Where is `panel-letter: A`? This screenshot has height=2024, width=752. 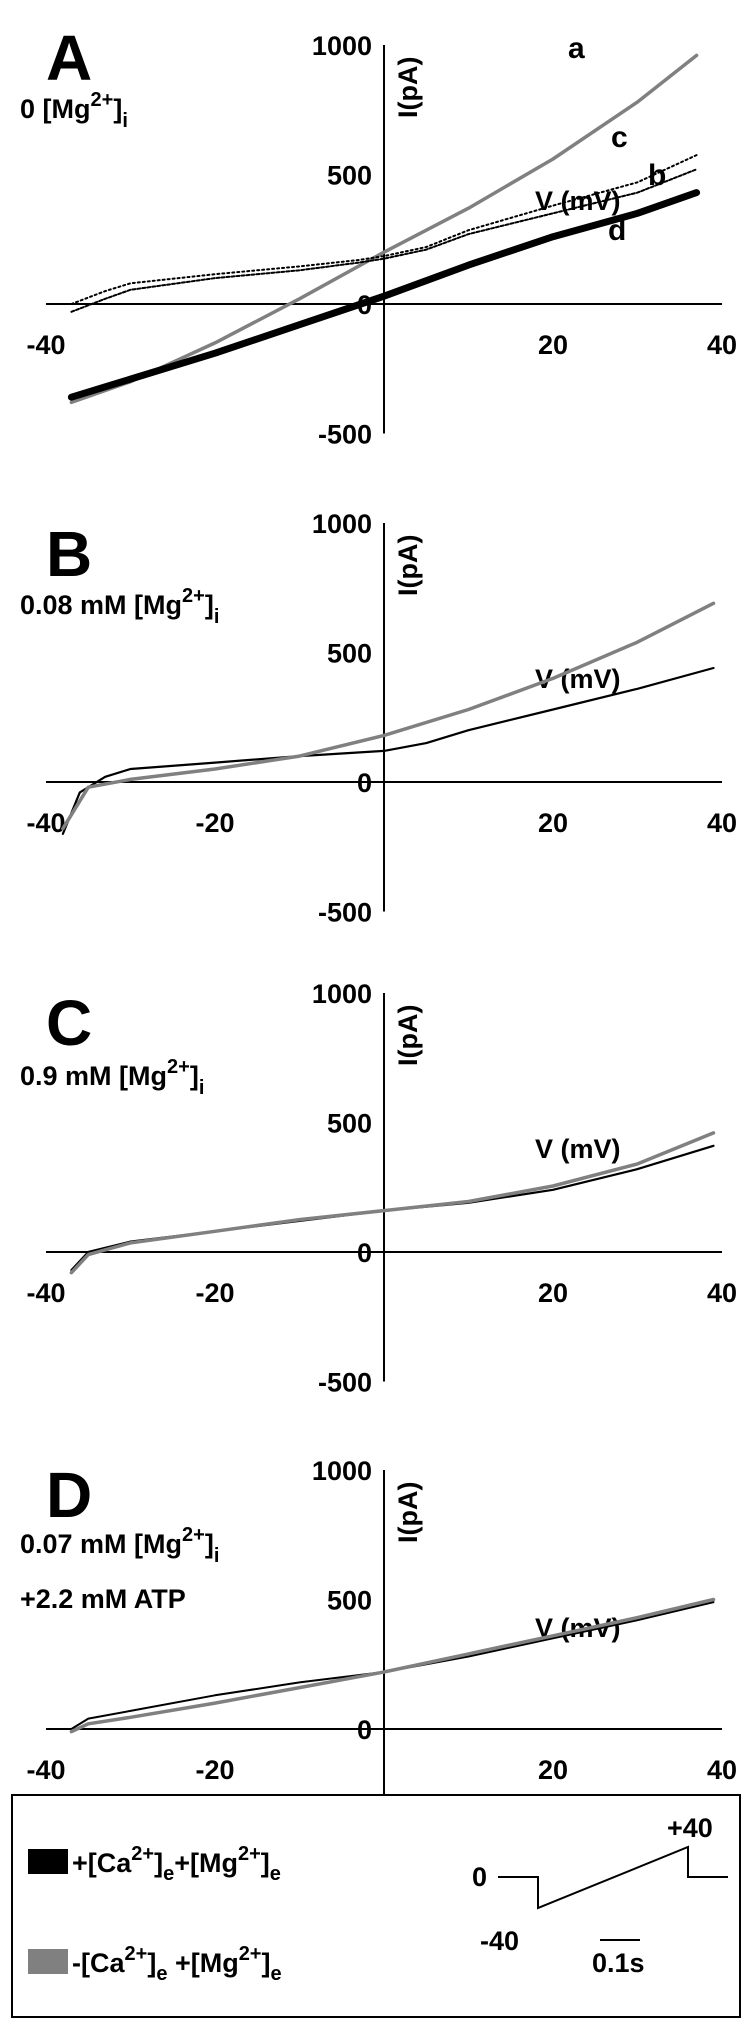
panel-letter: A is located at coordinates (69, 58).